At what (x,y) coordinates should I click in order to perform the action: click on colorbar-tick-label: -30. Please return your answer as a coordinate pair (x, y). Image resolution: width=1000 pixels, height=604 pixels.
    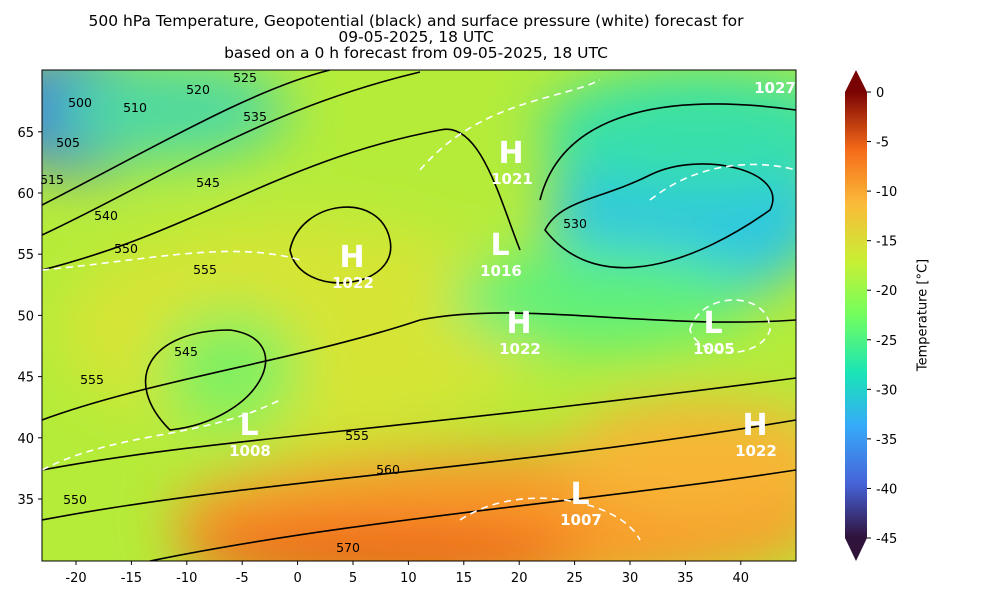
    Looking at the image, I should click on (886, 390).